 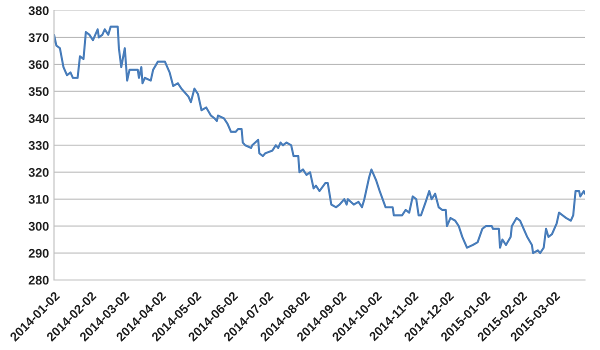 What do you see at coordinates (38, 253) in the screenshot?
I see `y-tick-label: 290` at bounding box center [38, 253].